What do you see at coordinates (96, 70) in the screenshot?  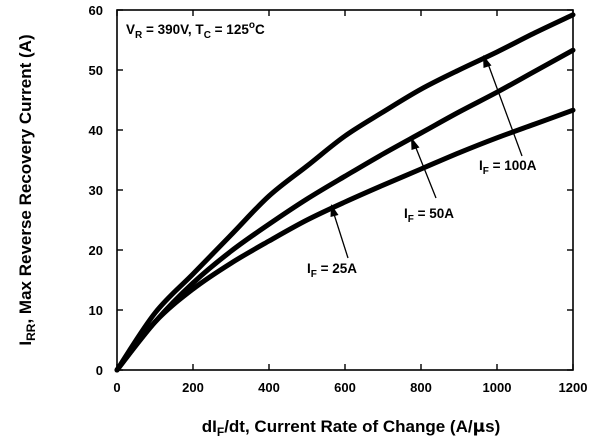 I see `y-tick-label: 50` at bounding box center [96, 70].